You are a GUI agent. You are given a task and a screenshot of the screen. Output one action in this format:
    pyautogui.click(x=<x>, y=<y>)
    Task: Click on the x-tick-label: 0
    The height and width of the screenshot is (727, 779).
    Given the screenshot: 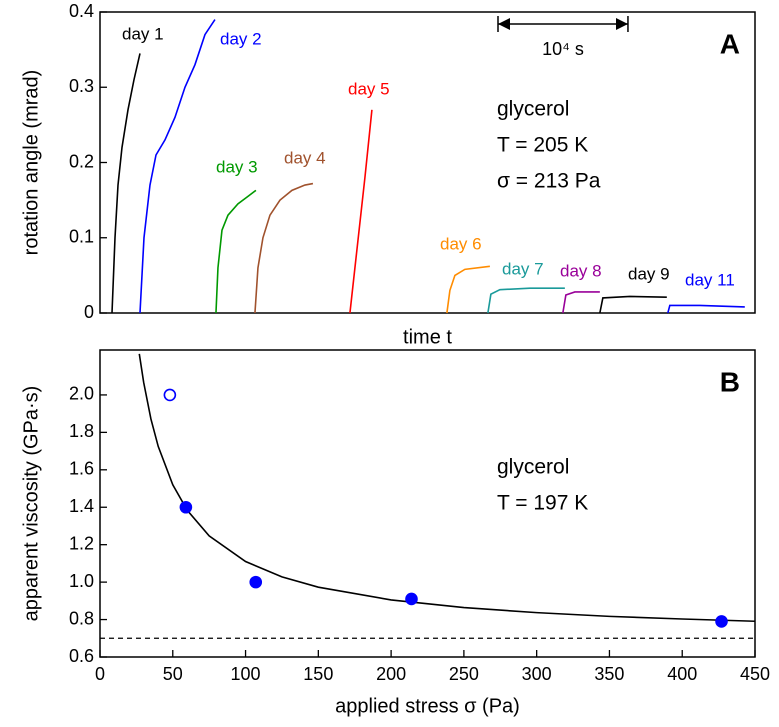 What is the action you would take?
    pyautogui.click(x=100, y=674)
    